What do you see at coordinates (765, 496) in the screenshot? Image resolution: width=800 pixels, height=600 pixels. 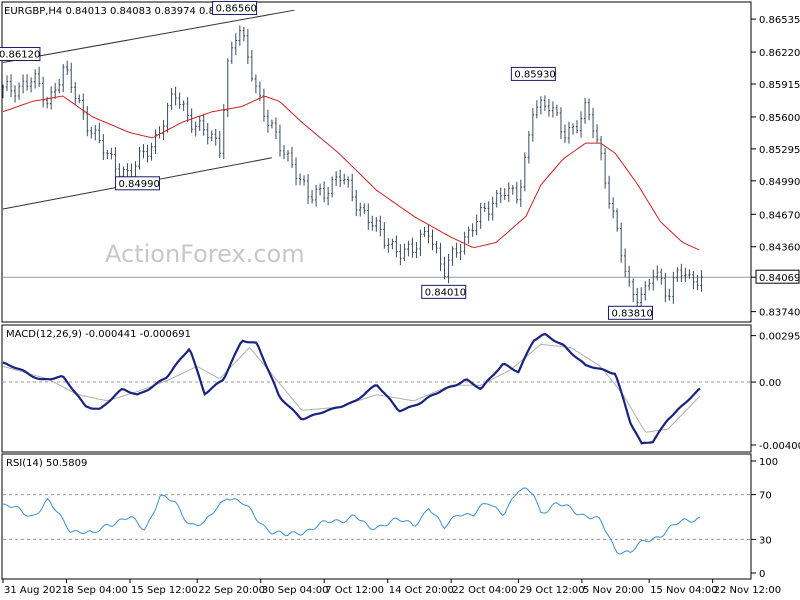 I see `rsi-axis-label: 70` at bounding box center [765, 496].